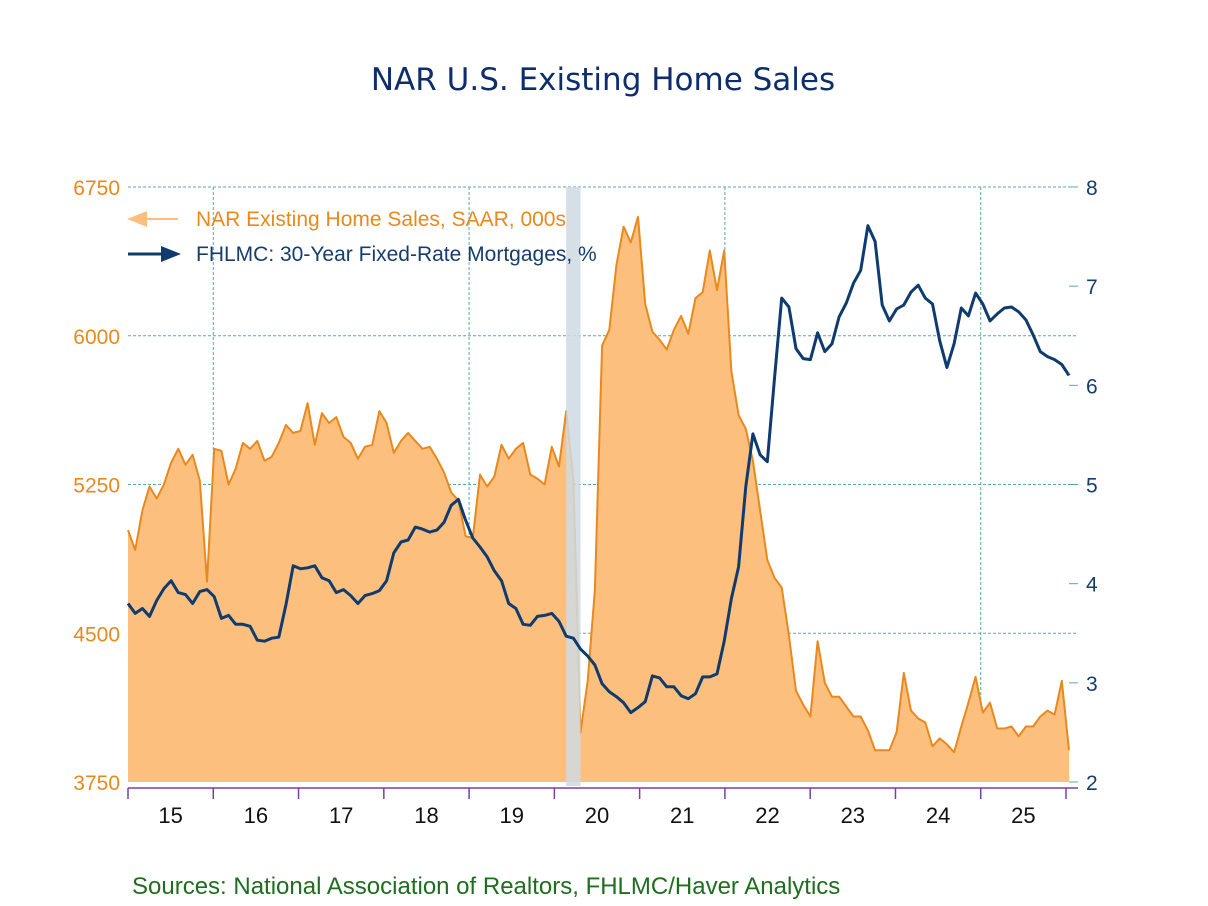 The image size is (1208, 906). What do you see at coordinates (96, 783) in the screenshot?
I see `left-axis-tick-label: 3750` at bounding box center [96, 783].